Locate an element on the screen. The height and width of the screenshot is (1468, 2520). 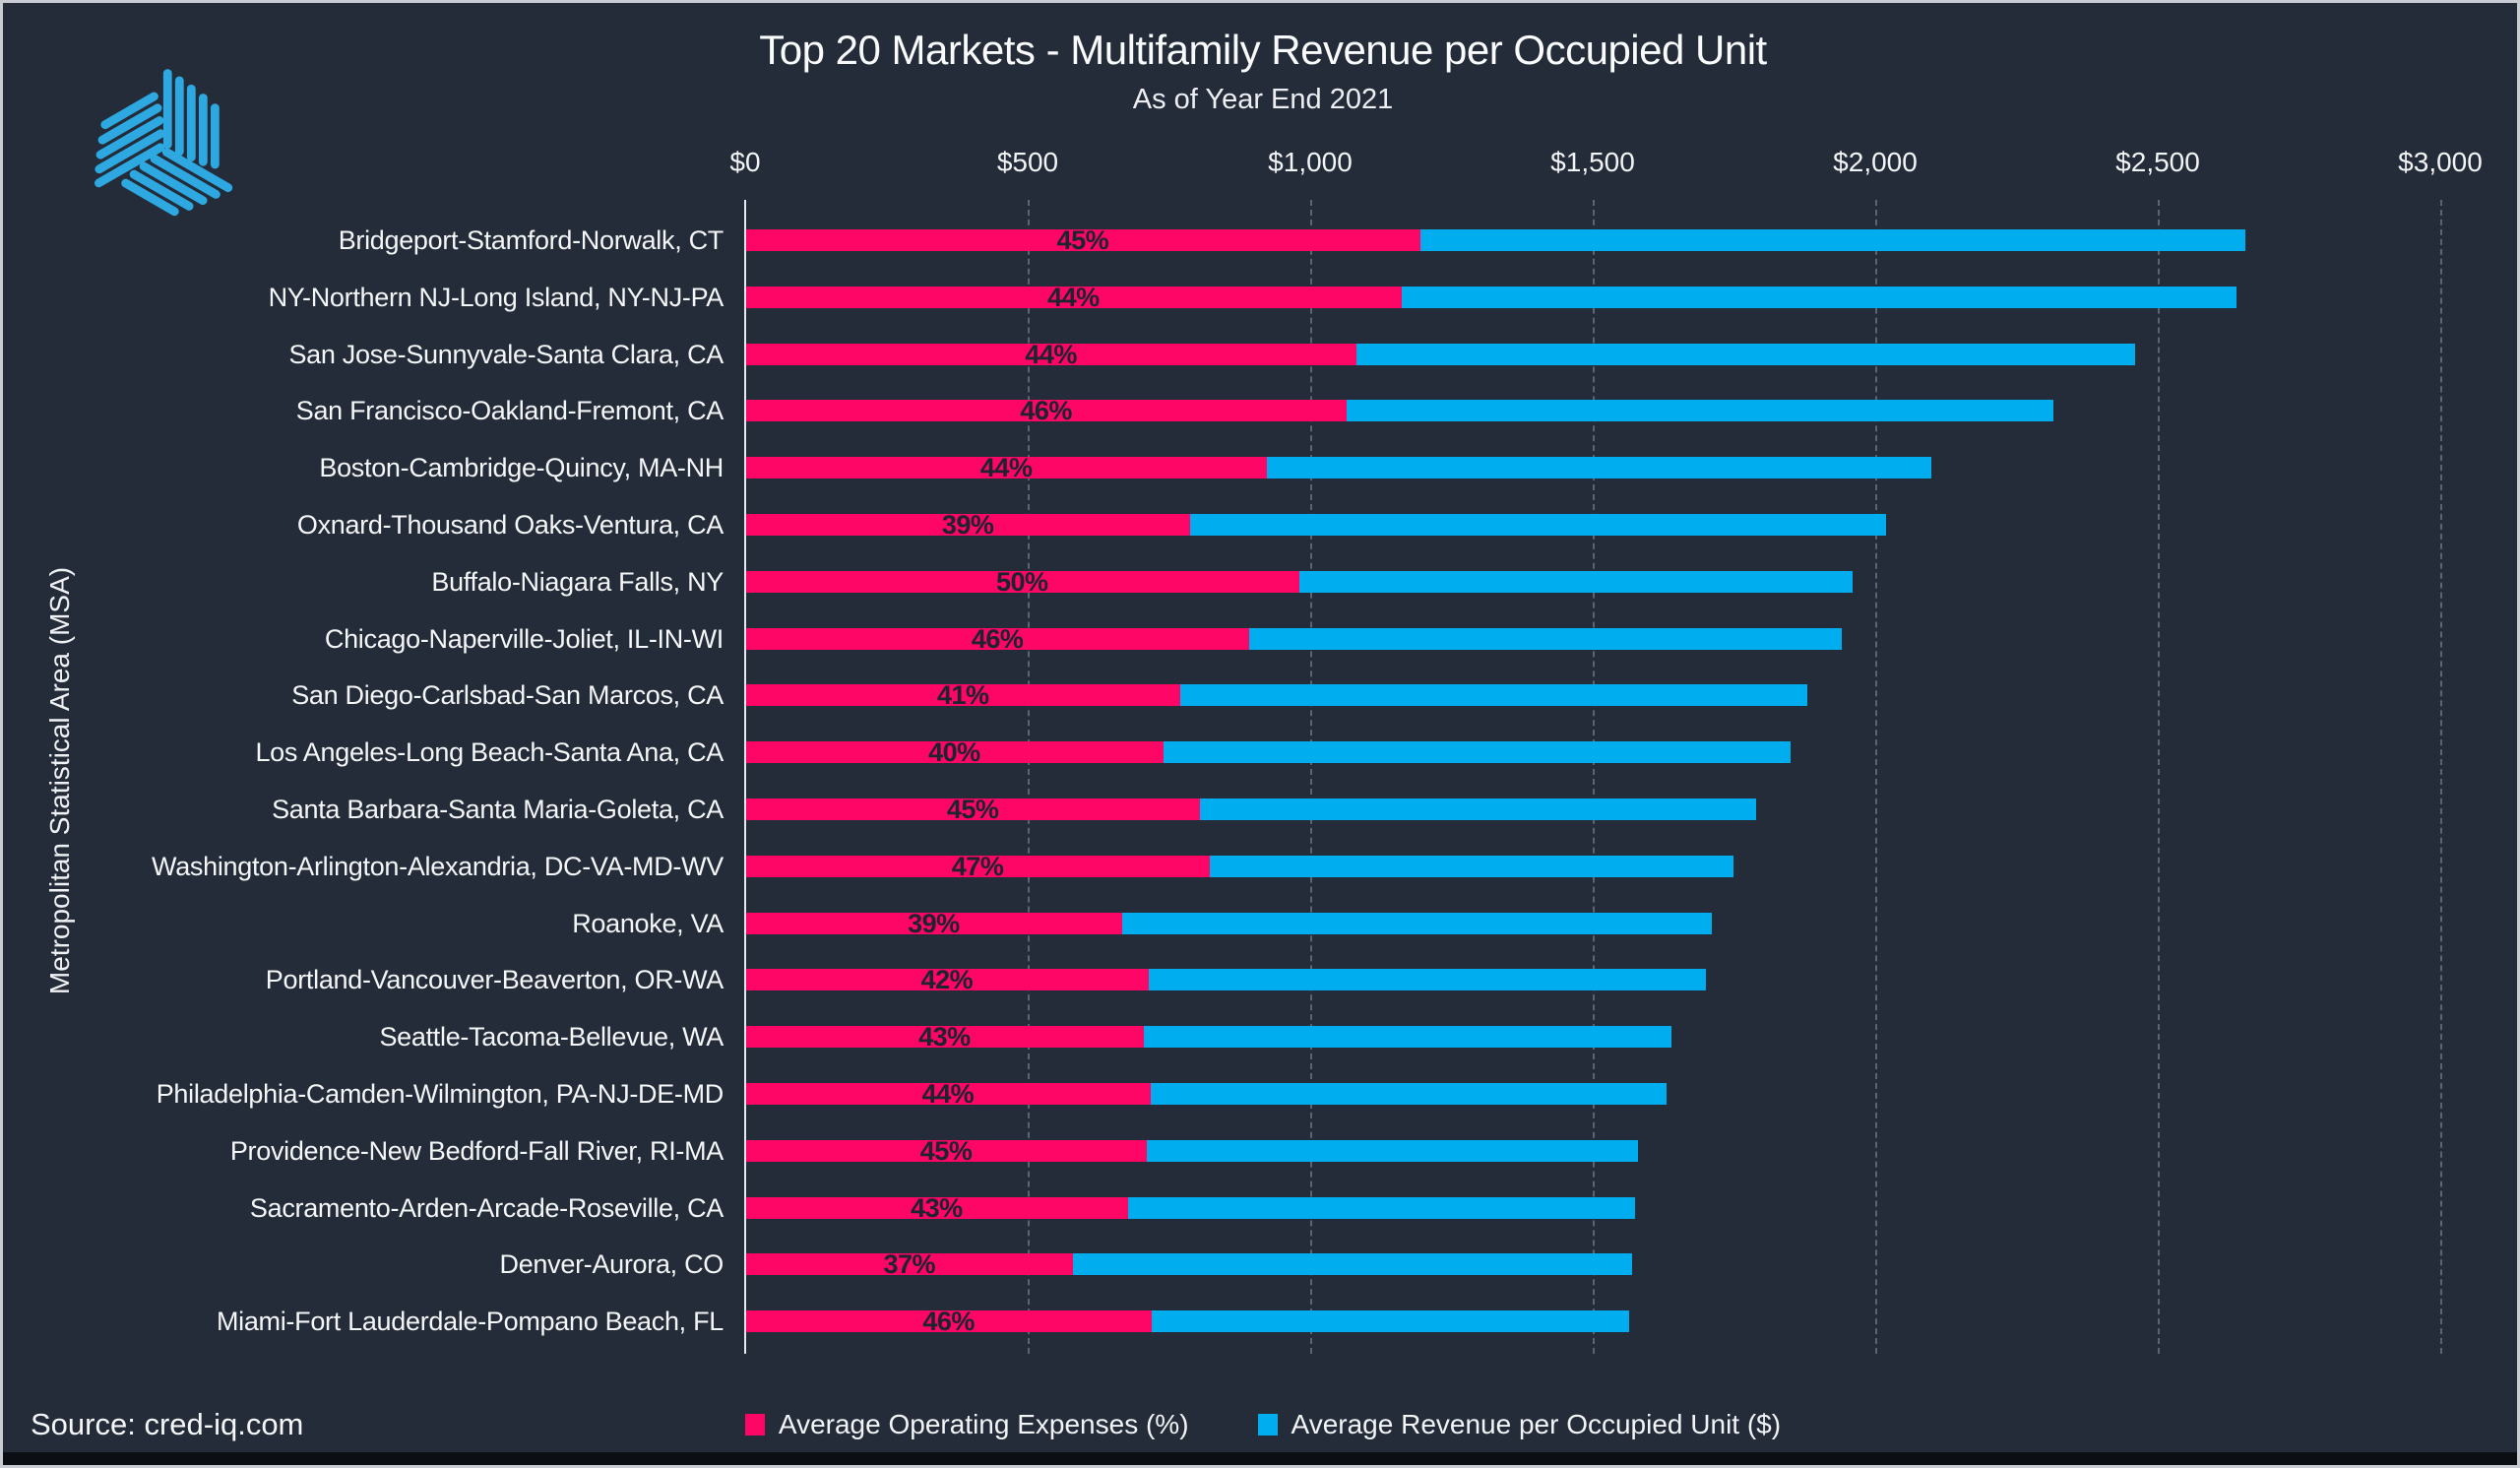
category-label: Boston-Cambridge-Quincy, MA-NH is located at coordinates (521, 468).